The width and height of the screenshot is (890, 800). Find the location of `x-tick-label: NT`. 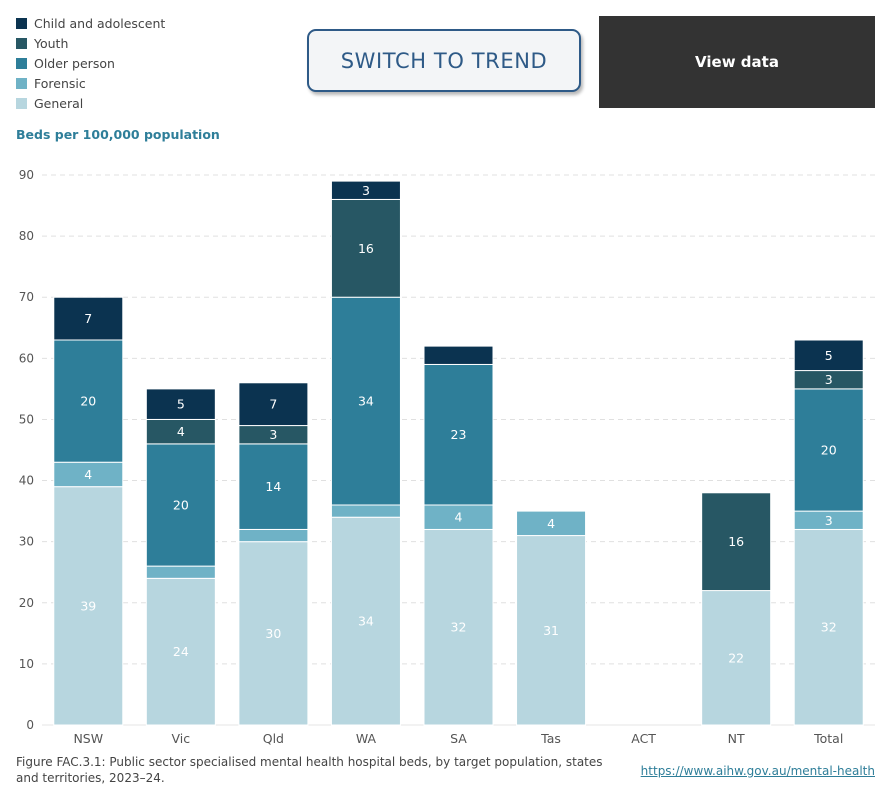

x-tick-label: NT is located at coordinates (736, 738).